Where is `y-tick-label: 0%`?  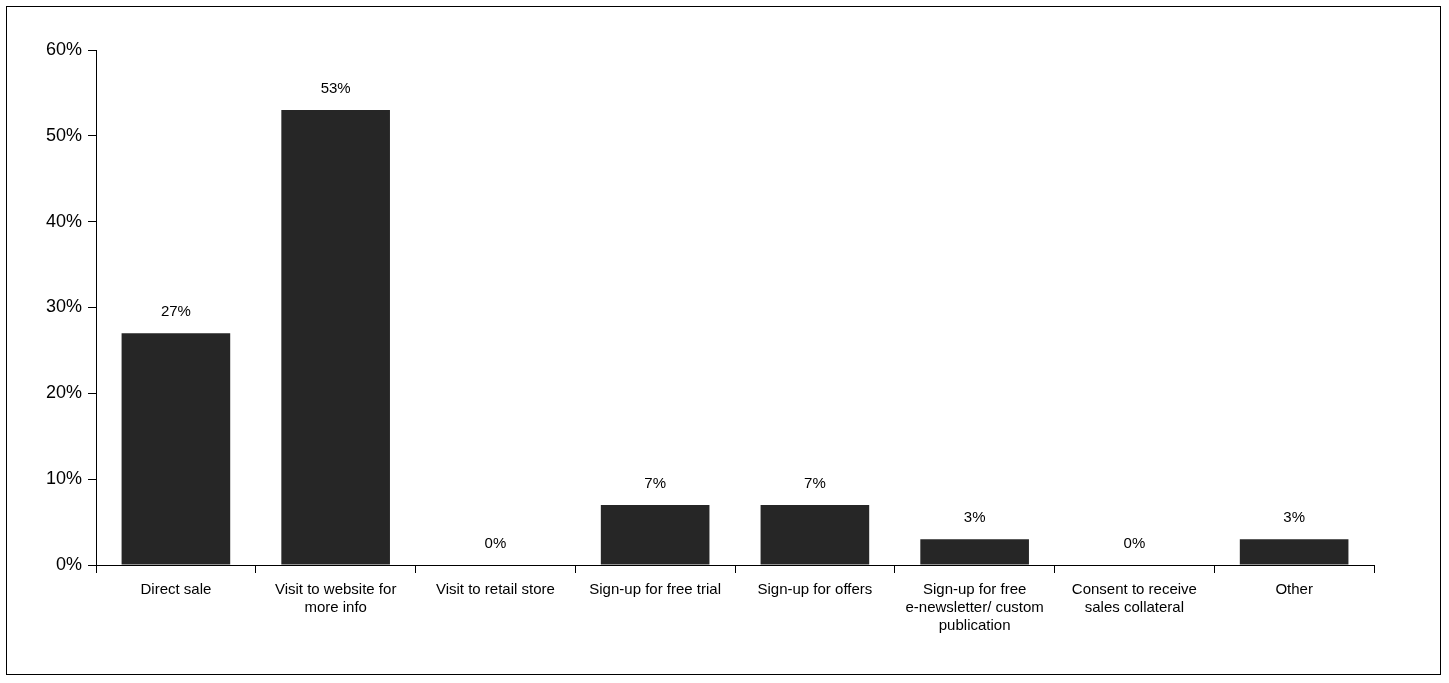
y-tick-label: 0% is located at coordinates (69, 563).